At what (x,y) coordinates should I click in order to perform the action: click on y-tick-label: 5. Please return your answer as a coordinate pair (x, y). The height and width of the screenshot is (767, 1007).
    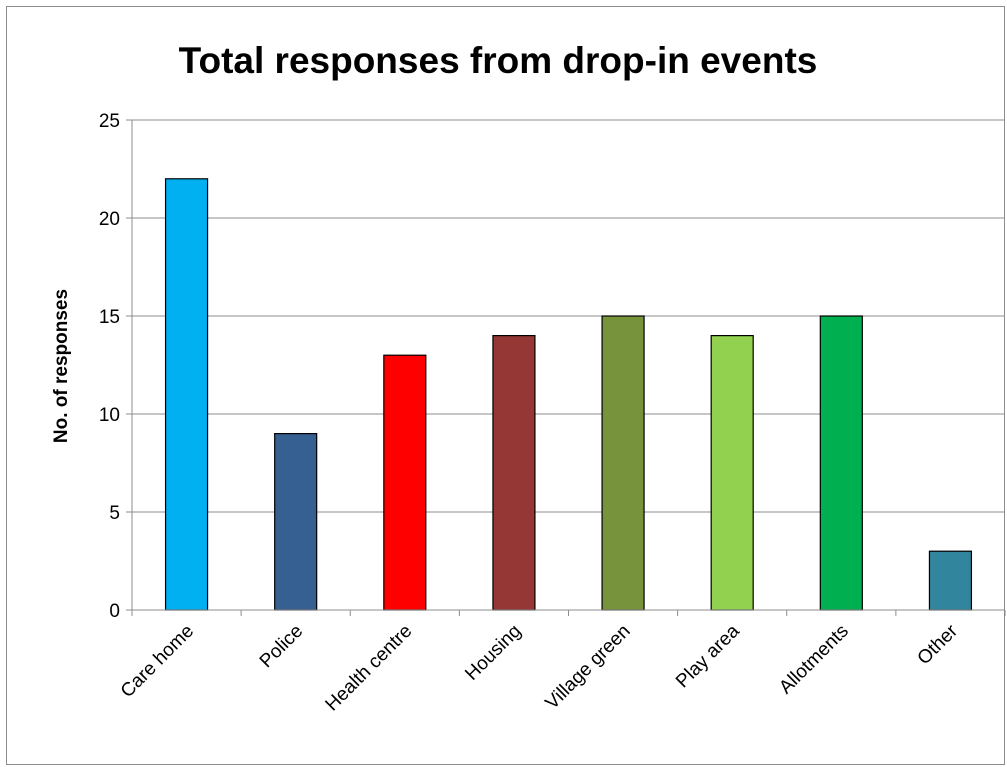
    Looking at the image, I should click on (114, 513).